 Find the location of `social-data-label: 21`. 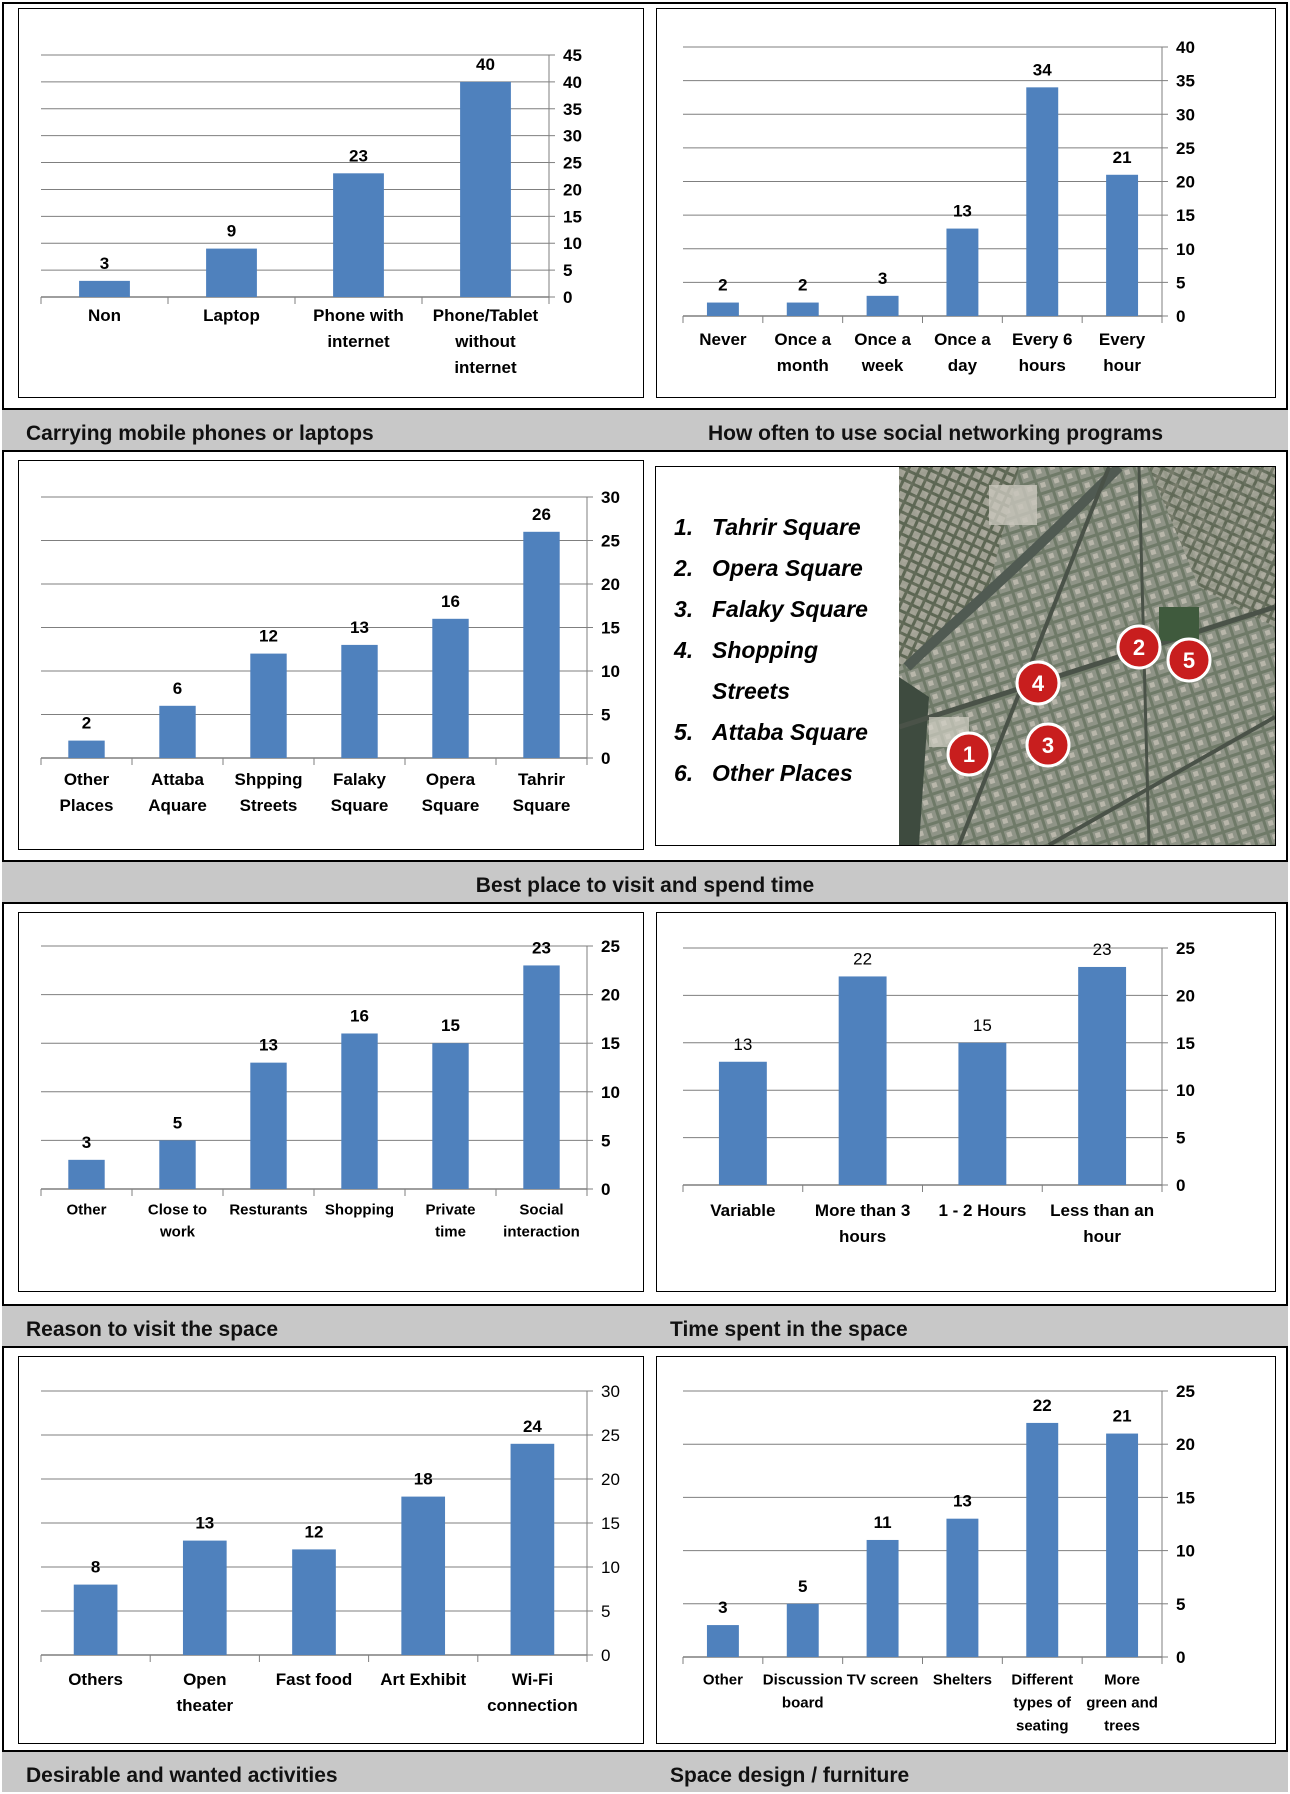

social-data-label: 21 is located at coordinates (1122, 157).